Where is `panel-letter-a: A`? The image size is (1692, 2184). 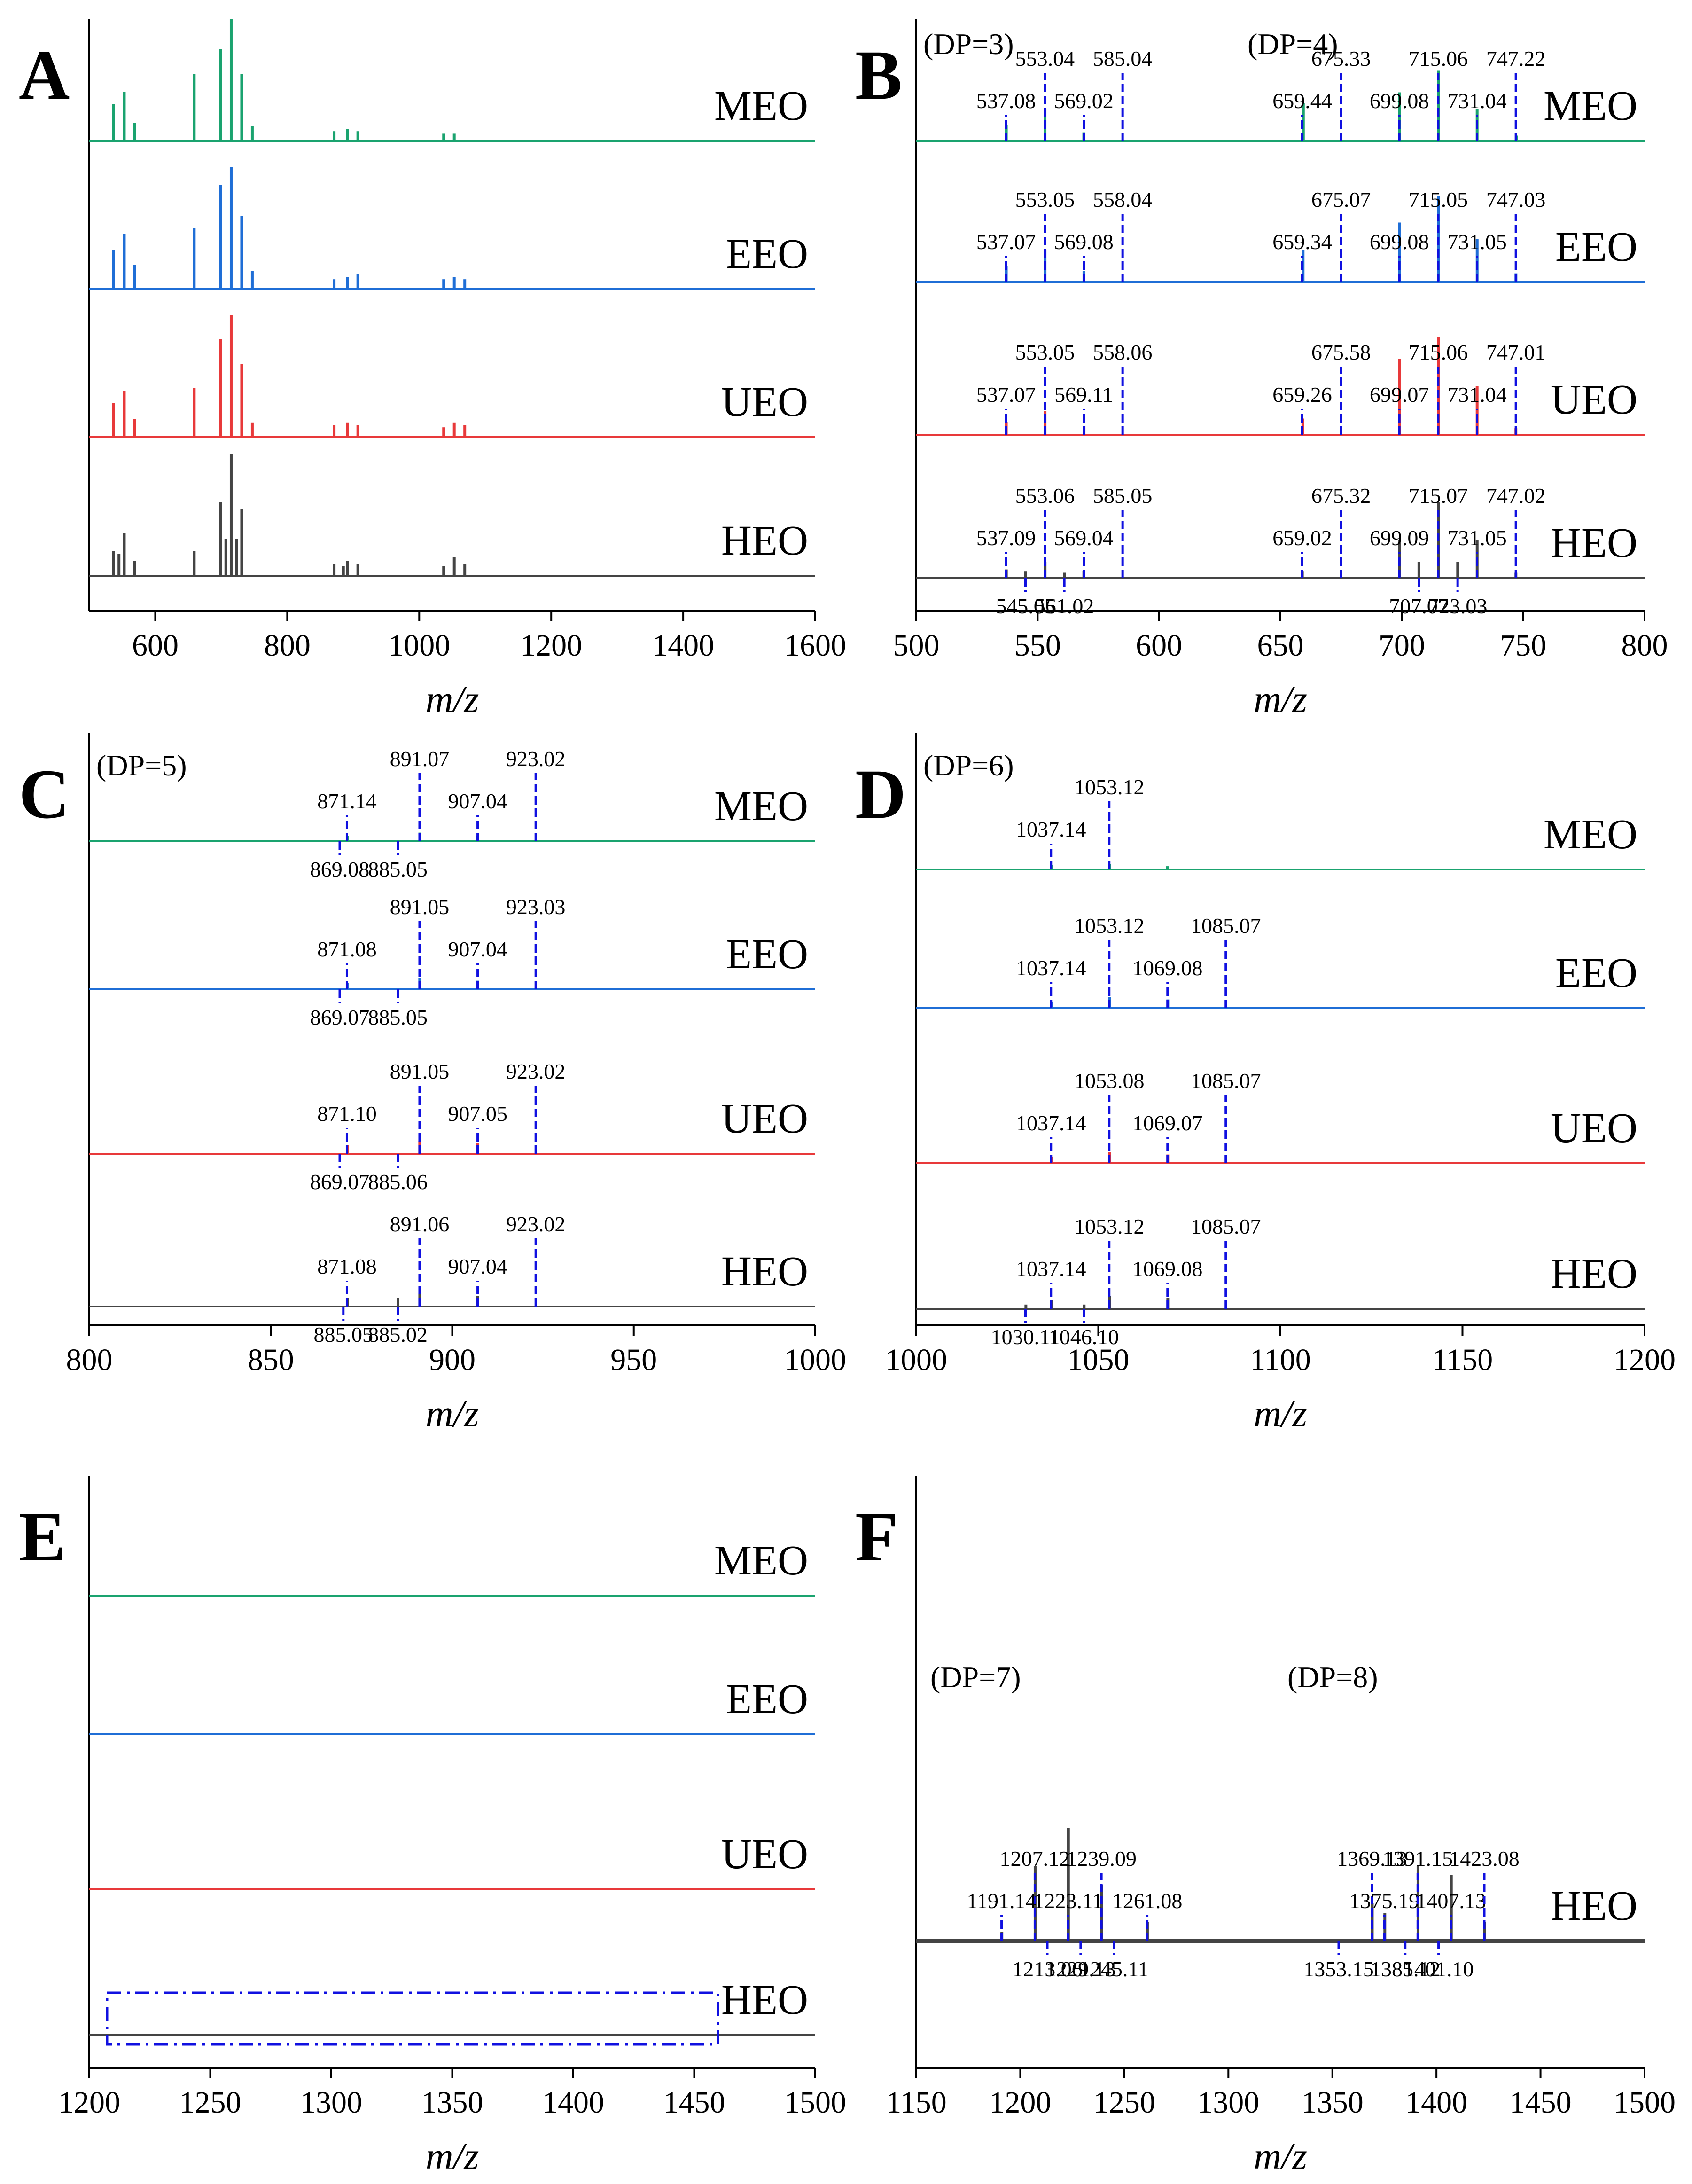 panel-letter-a: A is located at coordinates (44, 75).